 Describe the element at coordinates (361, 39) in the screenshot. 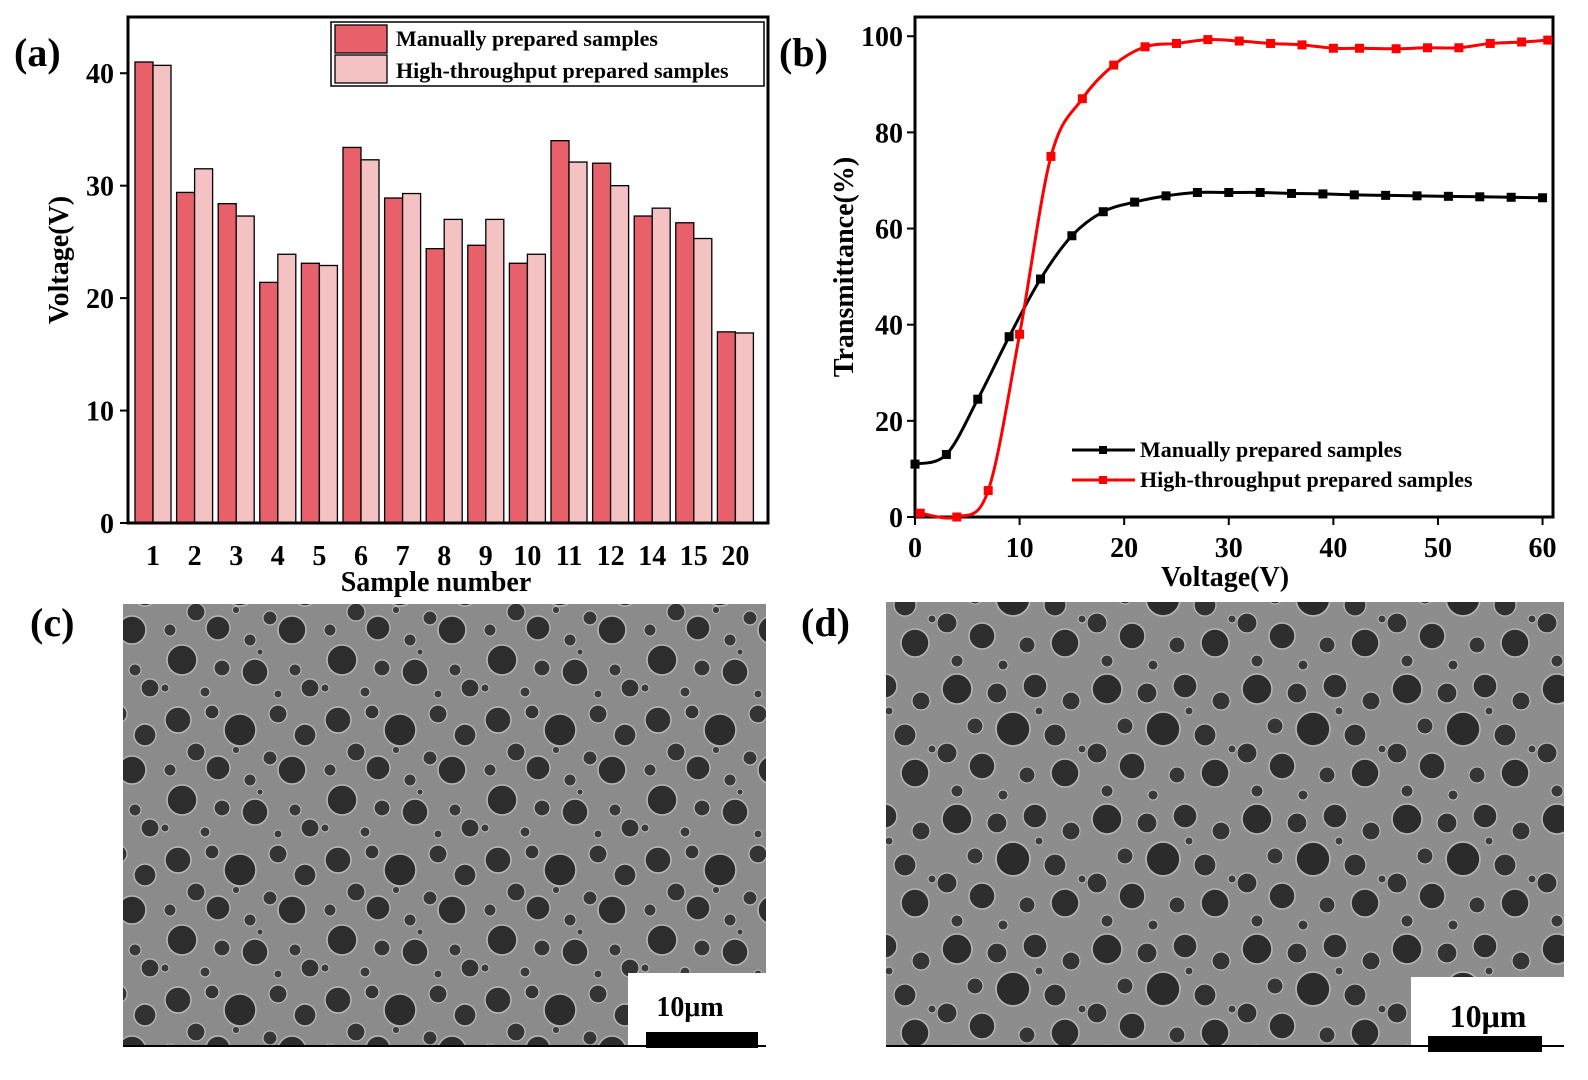

I see `legend-swatch-manual` at that location.